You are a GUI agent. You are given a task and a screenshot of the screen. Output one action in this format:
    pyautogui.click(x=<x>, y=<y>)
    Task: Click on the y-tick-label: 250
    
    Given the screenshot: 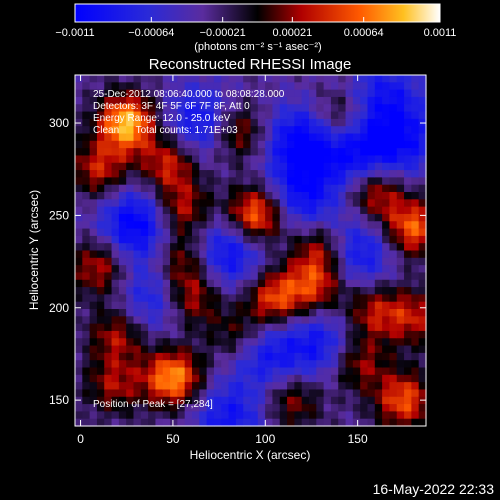 What is the action you would take?
    pyautogui.click(x=59, y=215)
    